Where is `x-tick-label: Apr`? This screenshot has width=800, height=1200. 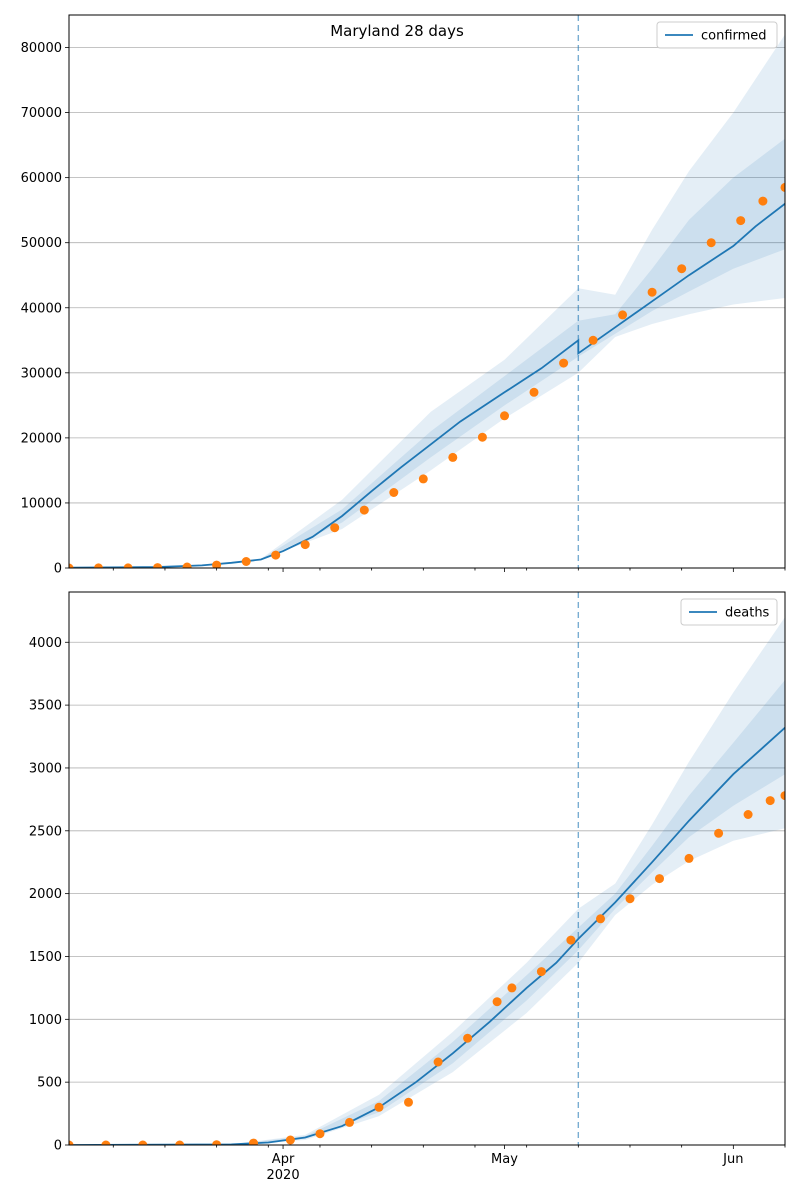 x-tick-label: Apr is located at coordinates (283, 1159).